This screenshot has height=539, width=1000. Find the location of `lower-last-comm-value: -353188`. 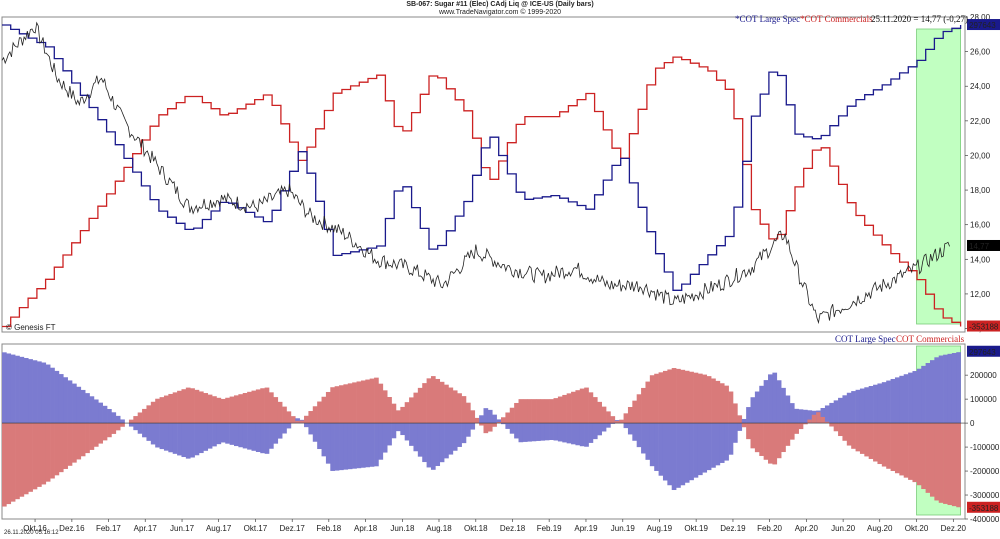

lower-last-comm-value: -353188 is located at coordinates (984, 508).